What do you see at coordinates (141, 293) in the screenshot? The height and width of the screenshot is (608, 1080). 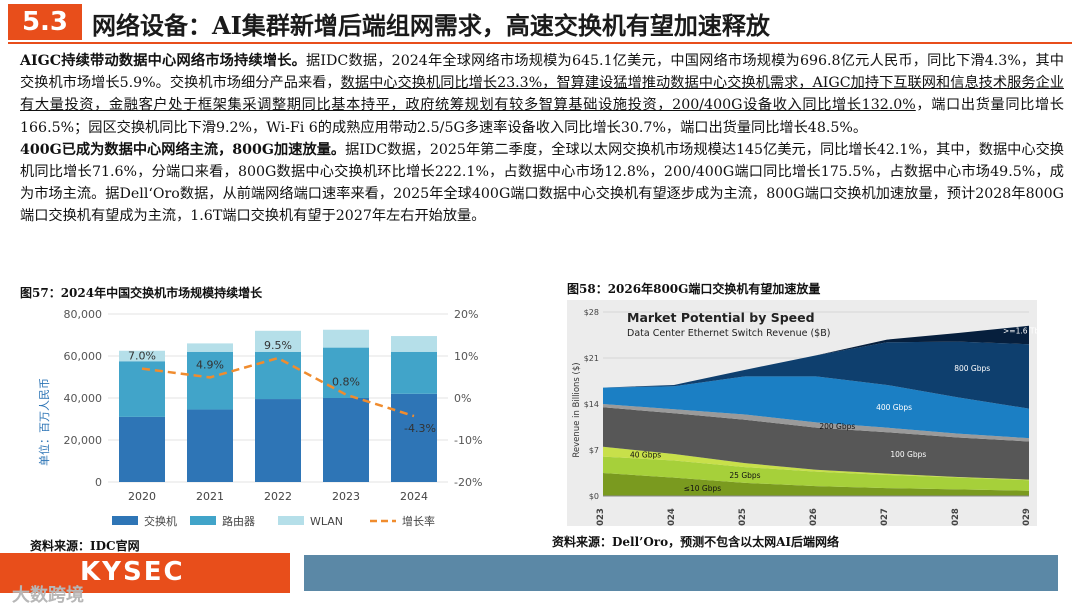 I see `figure57-title: 图57：2024年中国交换机市场规模持续增长` at bounding box center [141, 293].